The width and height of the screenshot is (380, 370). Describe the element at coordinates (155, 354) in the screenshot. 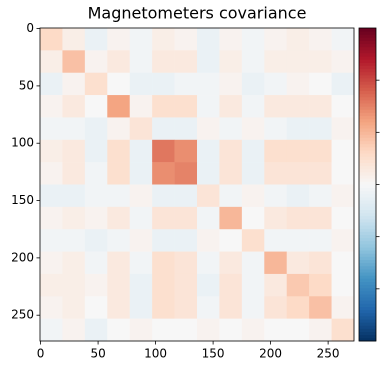

I see `x-tick-label: 100` at that location.